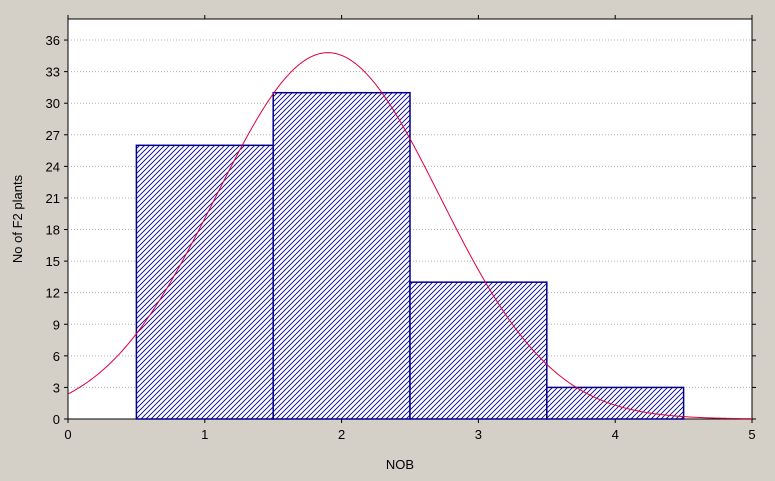  Describe the element at coordinates (341, 434) in the screenshot. I see `x-tick-label: 2` at that location.